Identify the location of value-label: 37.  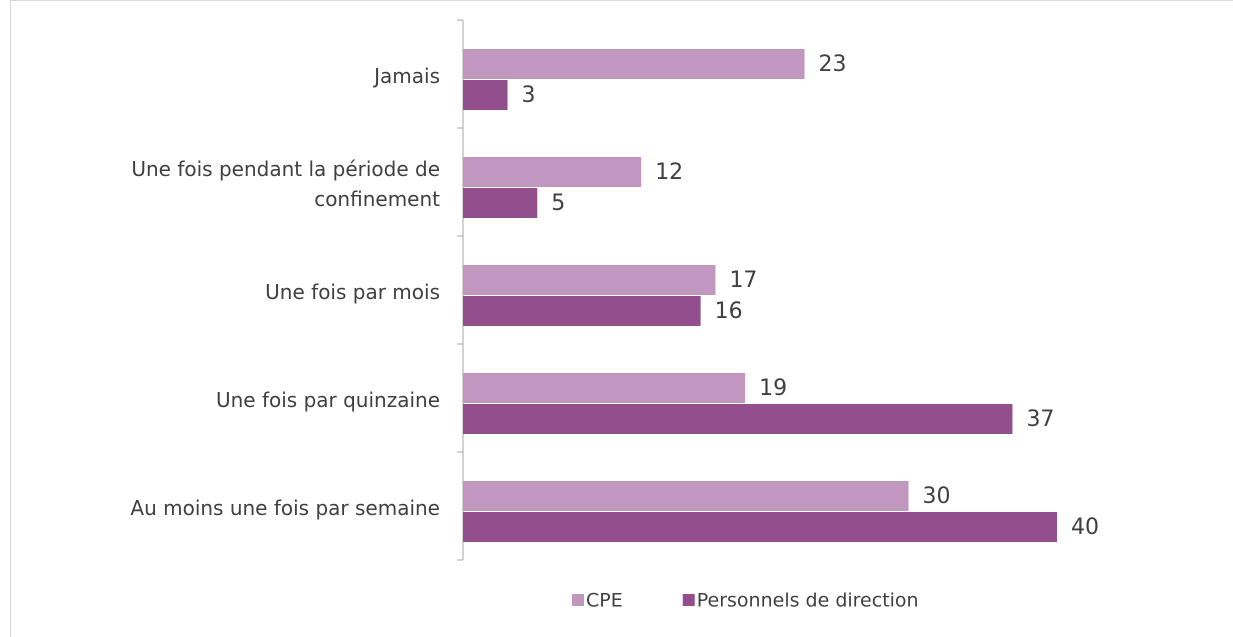
(1040, 419).